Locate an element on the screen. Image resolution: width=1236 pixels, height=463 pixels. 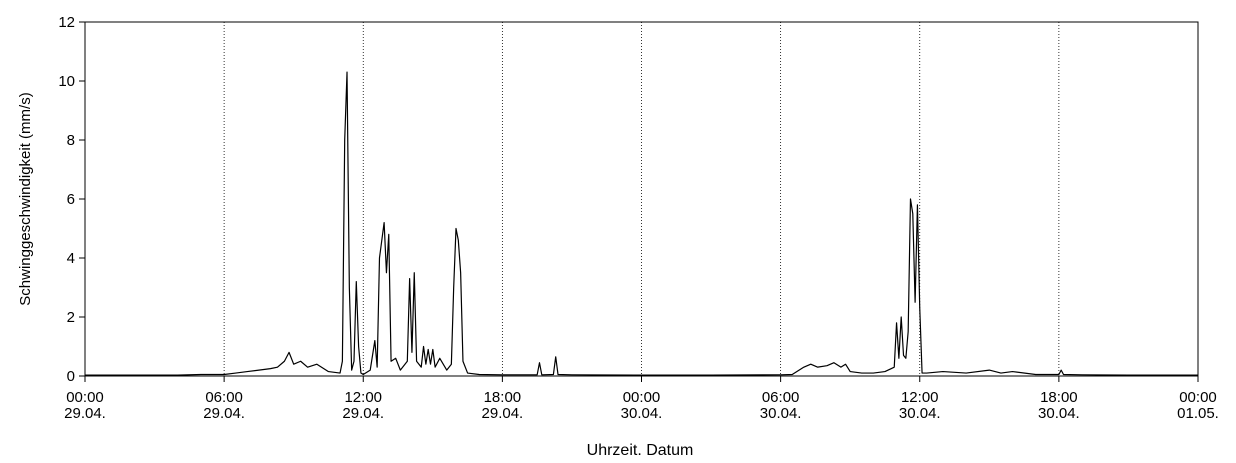
y-tick-label: 10 is located at coordinates (66, 81).